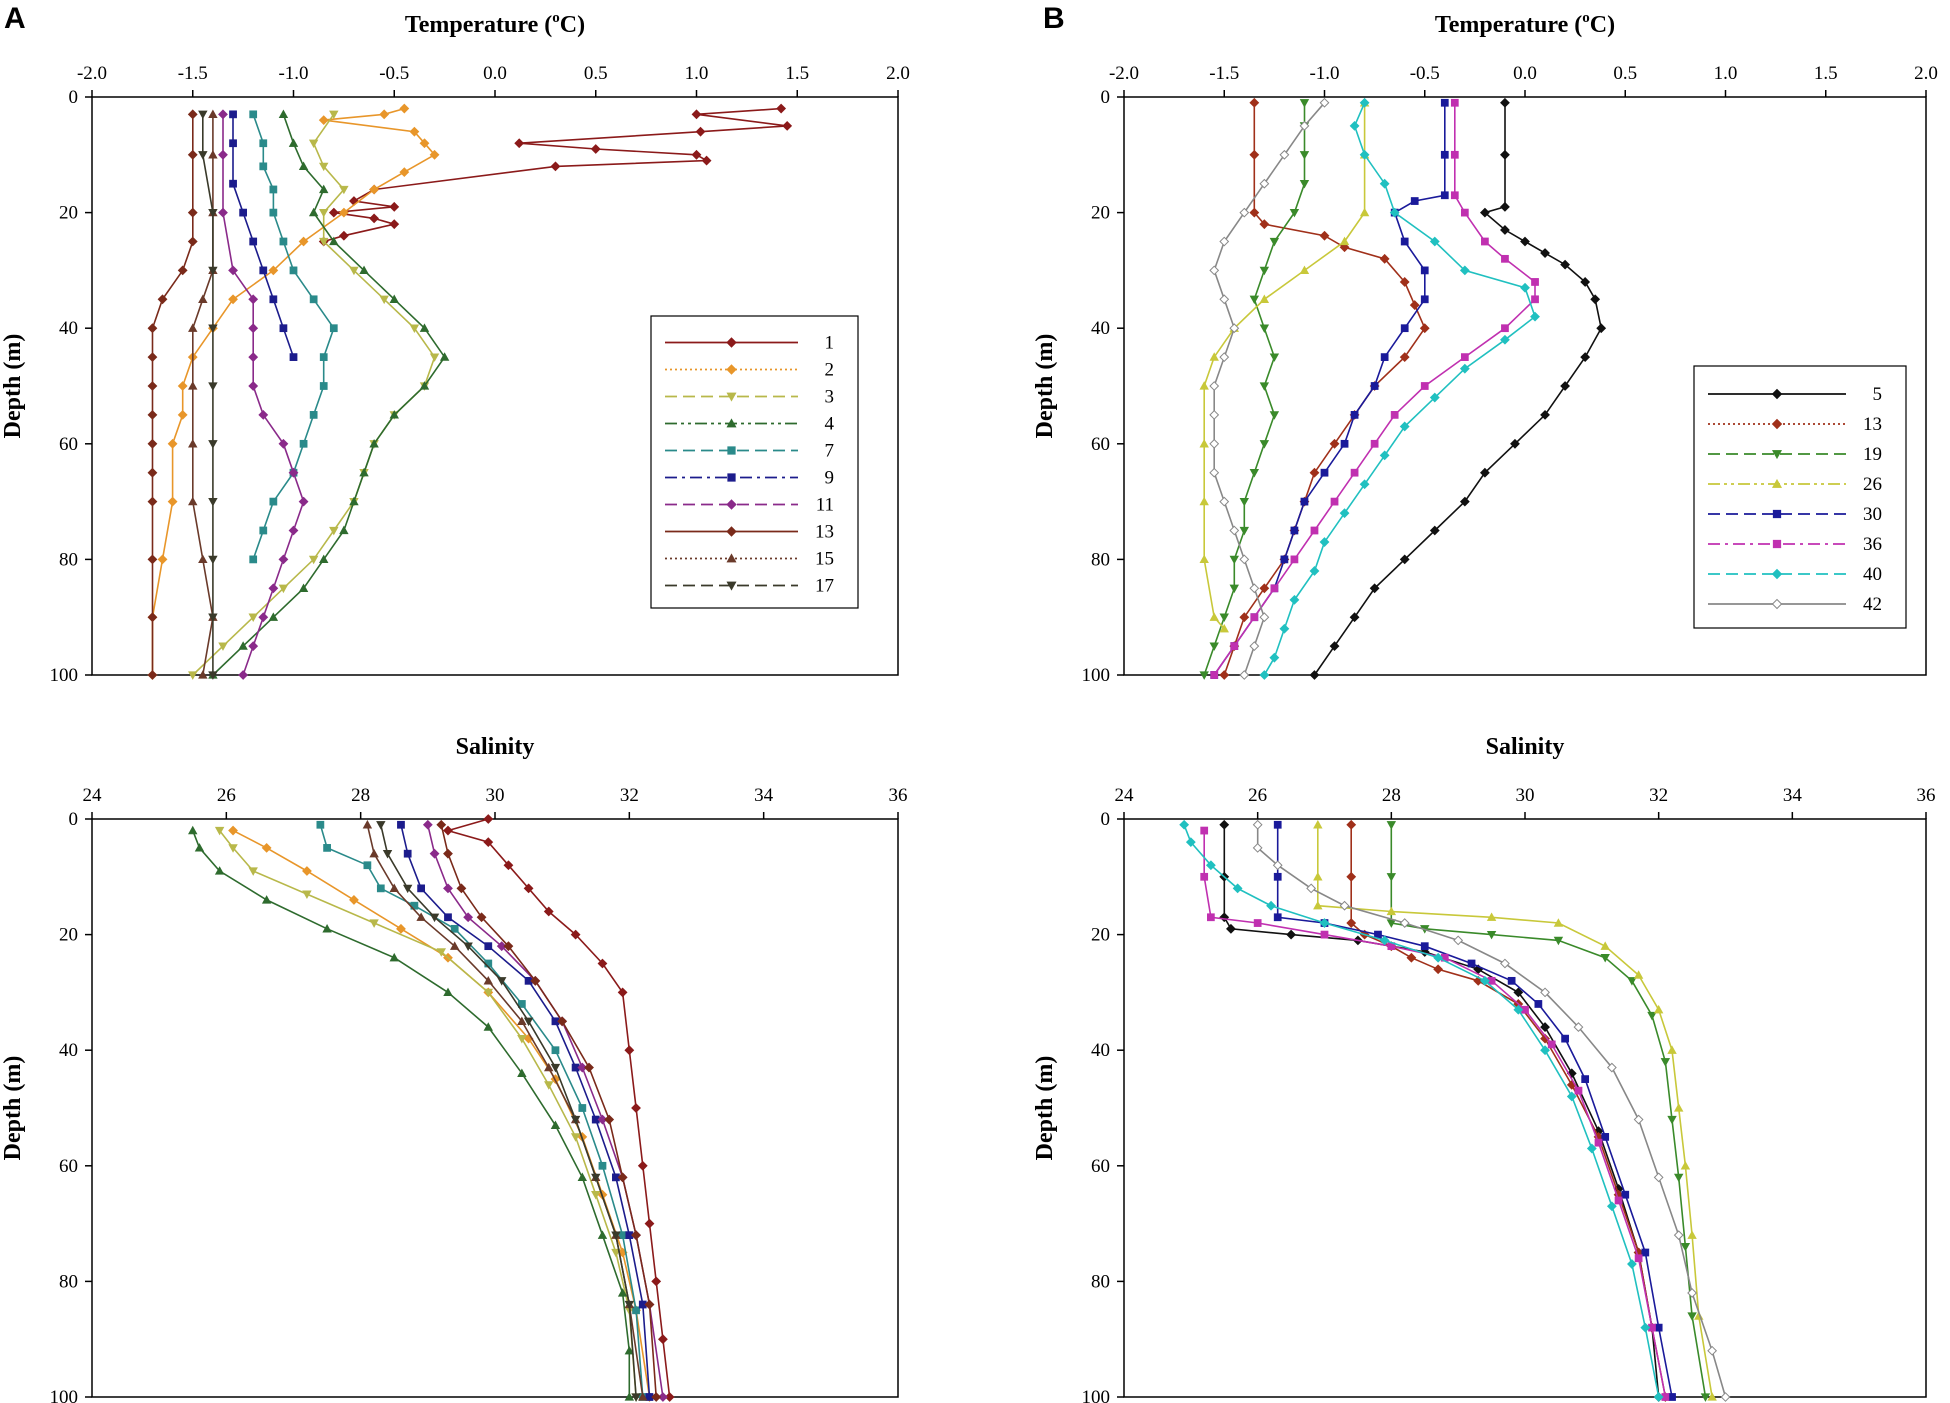  Describe the element at coordinates (1625, 73) in the screenshot. I see `x-tick-label: 0.5` at that location.